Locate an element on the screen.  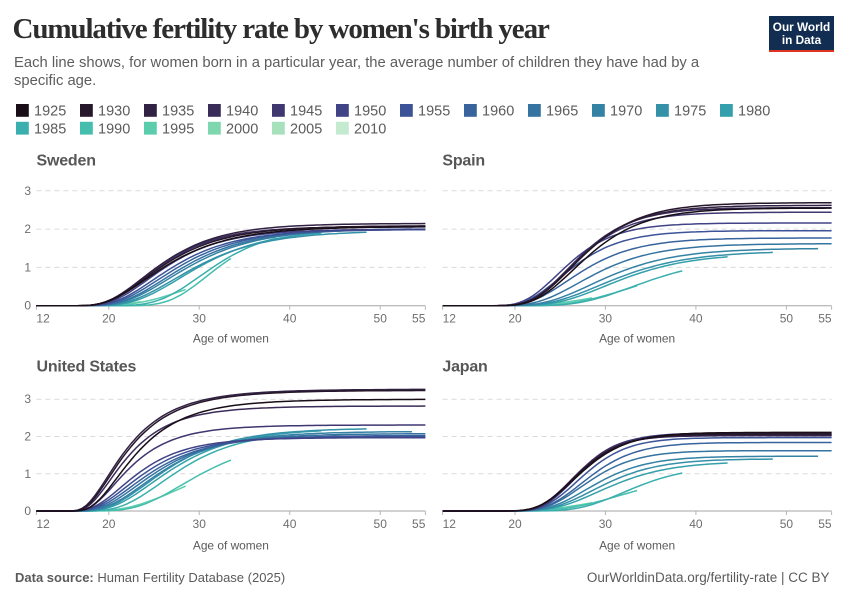
svg-text: 1935 is located at coordinates (178, 112).